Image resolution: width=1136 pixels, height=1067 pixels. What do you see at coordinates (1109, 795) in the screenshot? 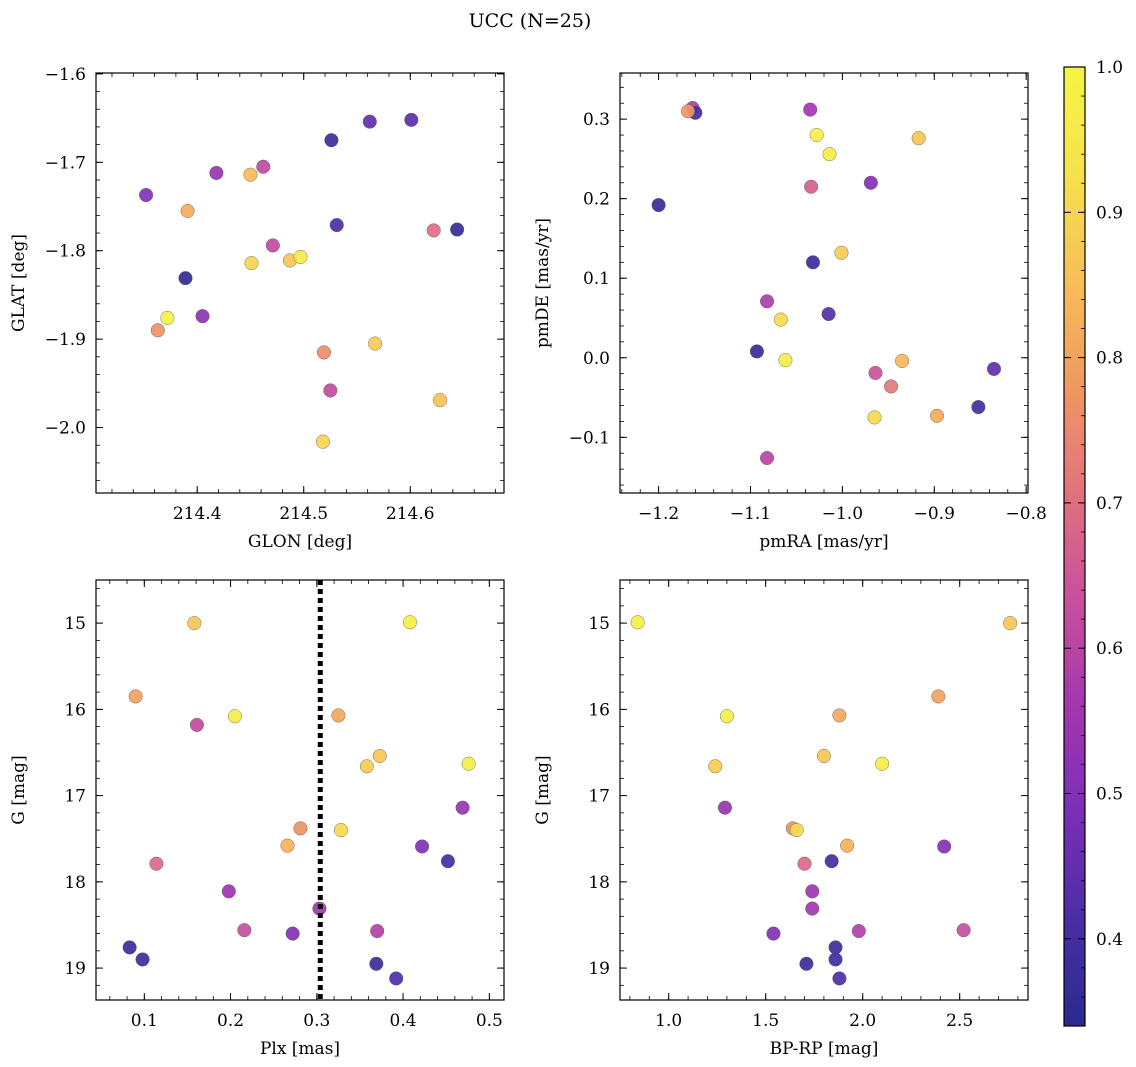
I see `colorbar-tick-label: 0.5` at bounding box center [1109, 795].